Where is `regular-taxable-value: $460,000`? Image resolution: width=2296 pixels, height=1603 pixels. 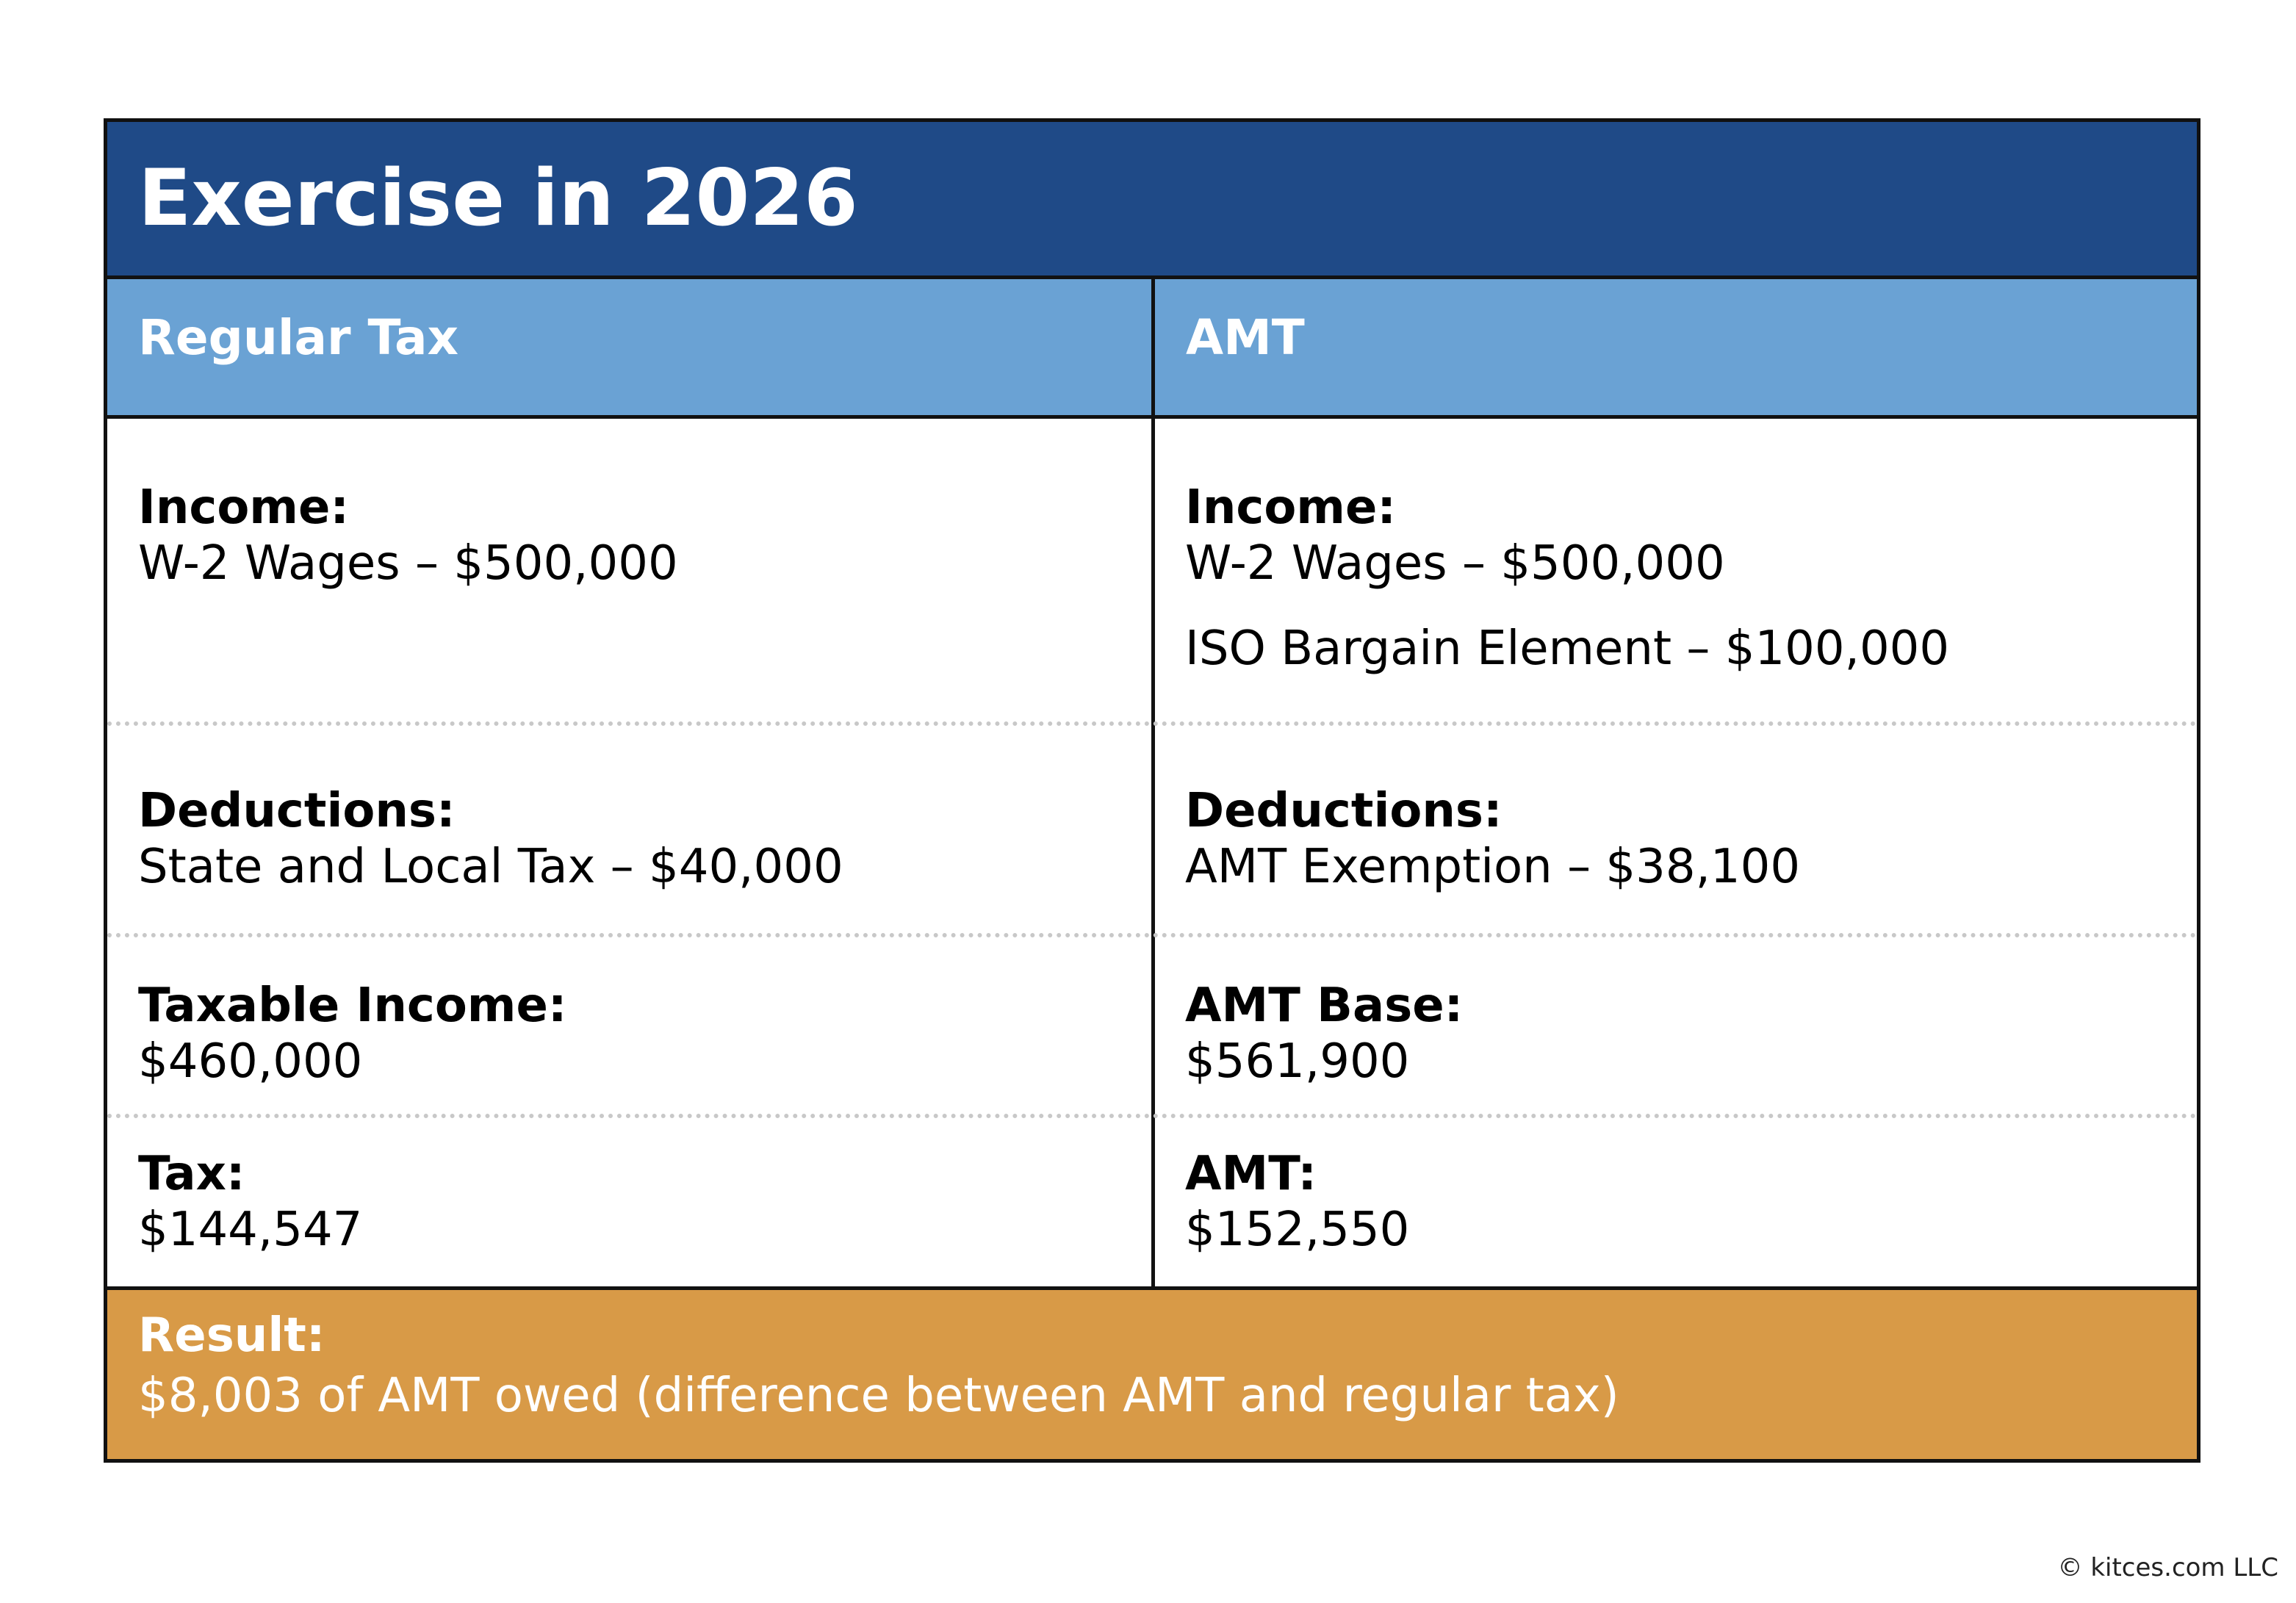
regular-taxable-value: $460,000 is located at coordinates (250, 1061).